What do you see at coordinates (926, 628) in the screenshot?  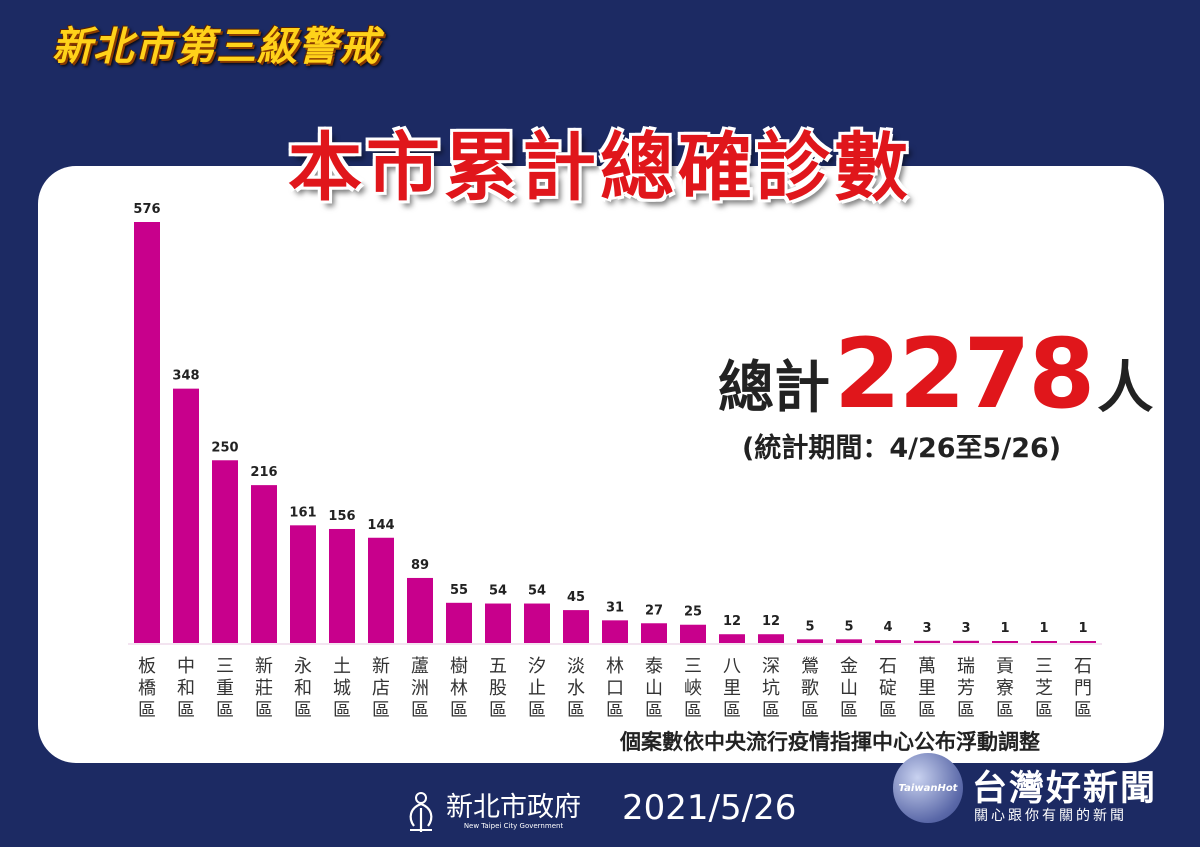 I see `data-label-20: 3` at bounding box center [926, 628].